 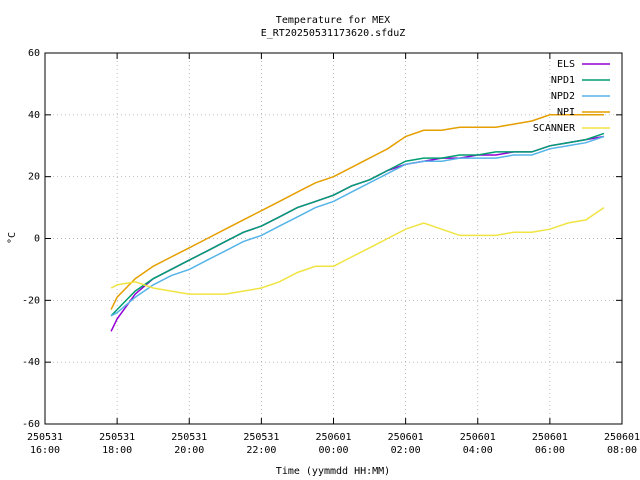 I want to click on x-tick-label-line: 16:00, so click(x=45, y=450).